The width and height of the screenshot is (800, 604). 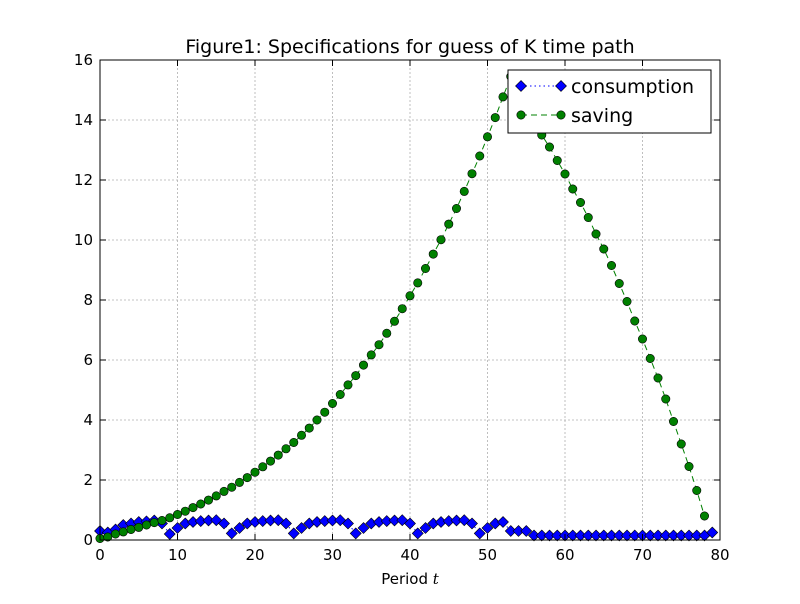 What do you see at coordinates (83, 240) in the screenshot?
I see `y-tick-label: 10` at bounding box center [83, 240].